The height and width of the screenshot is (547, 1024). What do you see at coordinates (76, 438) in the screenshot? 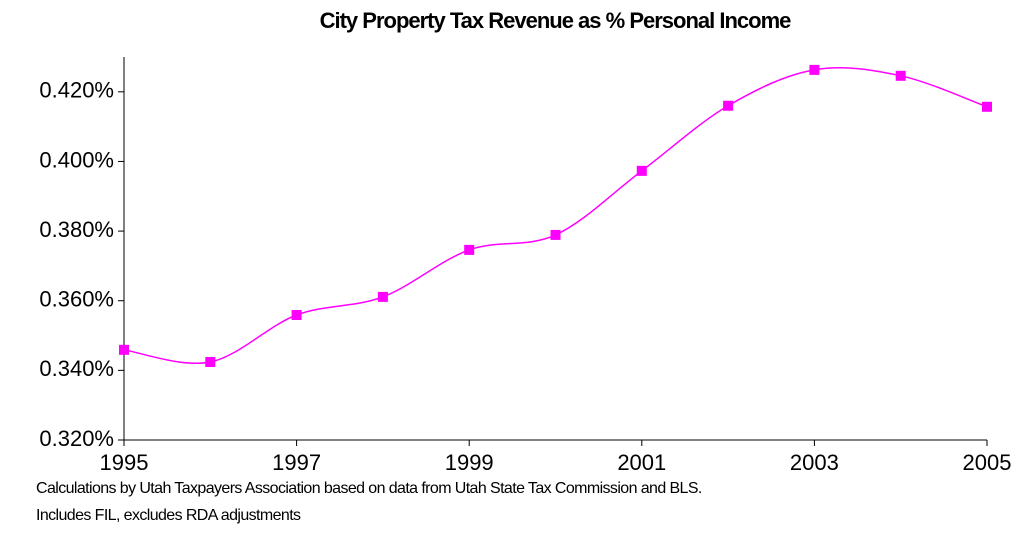
I see `y-tick-label: 0.320%` at bounding box center [76, 438].